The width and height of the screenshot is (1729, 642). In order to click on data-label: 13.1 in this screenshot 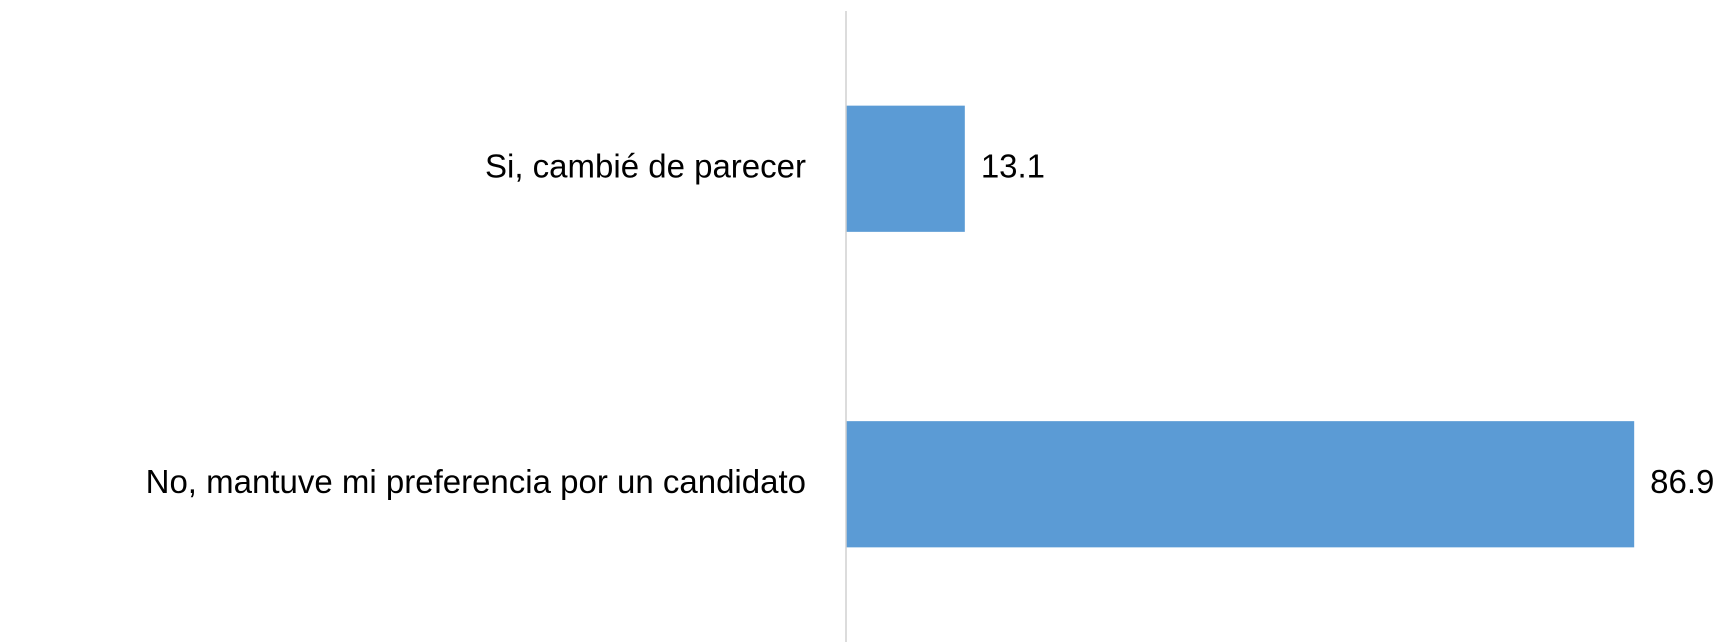, I will do `click(1013, 165)`.